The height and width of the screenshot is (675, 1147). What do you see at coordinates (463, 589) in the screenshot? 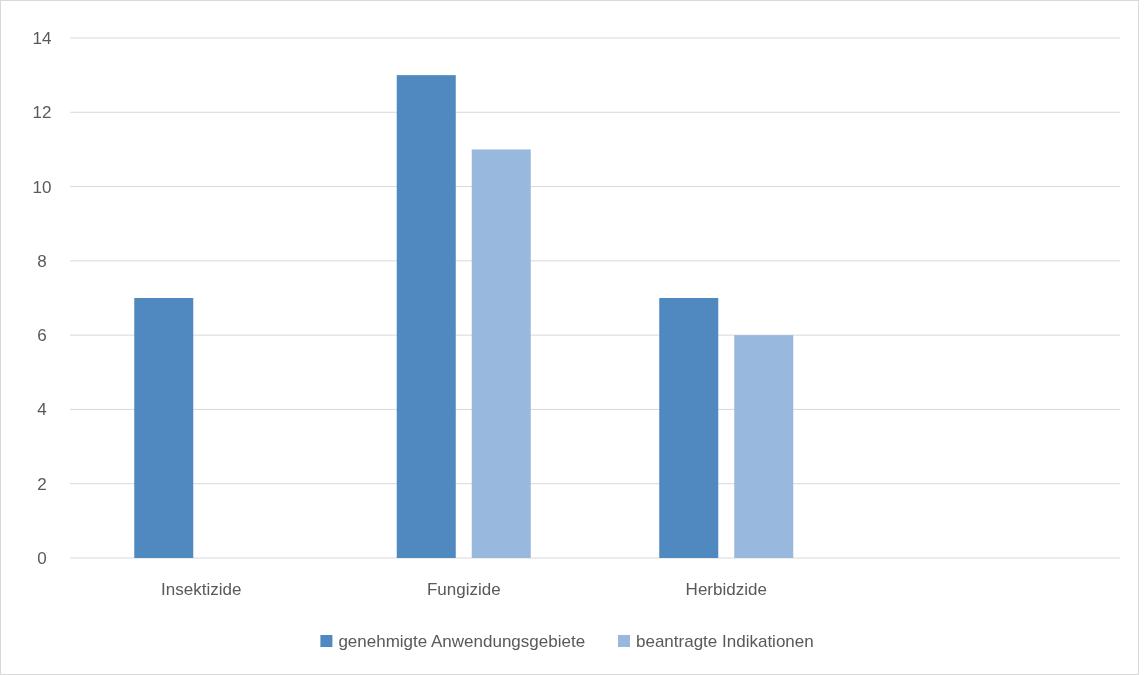
I see `x-tick-label: Fungizide` at bounding box center [463, 589].